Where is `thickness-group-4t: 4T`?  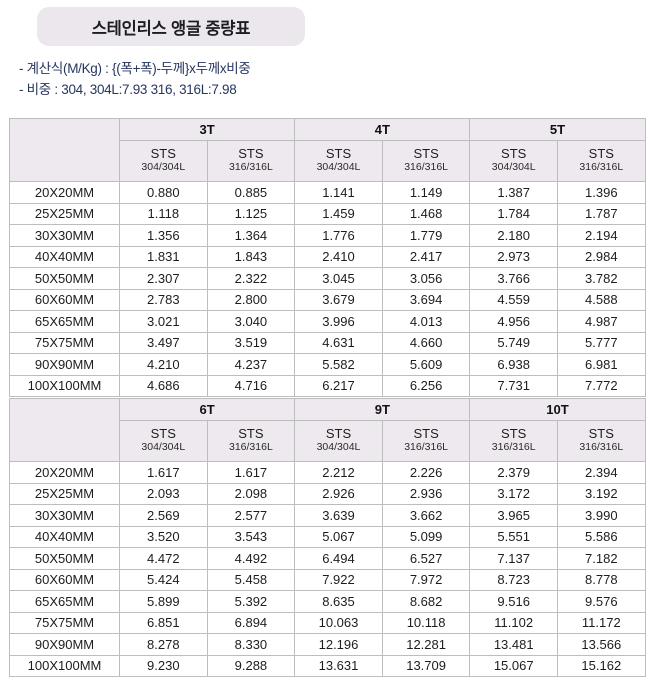 thickness-group-4t: 4T is located at coordinates (382, 129).